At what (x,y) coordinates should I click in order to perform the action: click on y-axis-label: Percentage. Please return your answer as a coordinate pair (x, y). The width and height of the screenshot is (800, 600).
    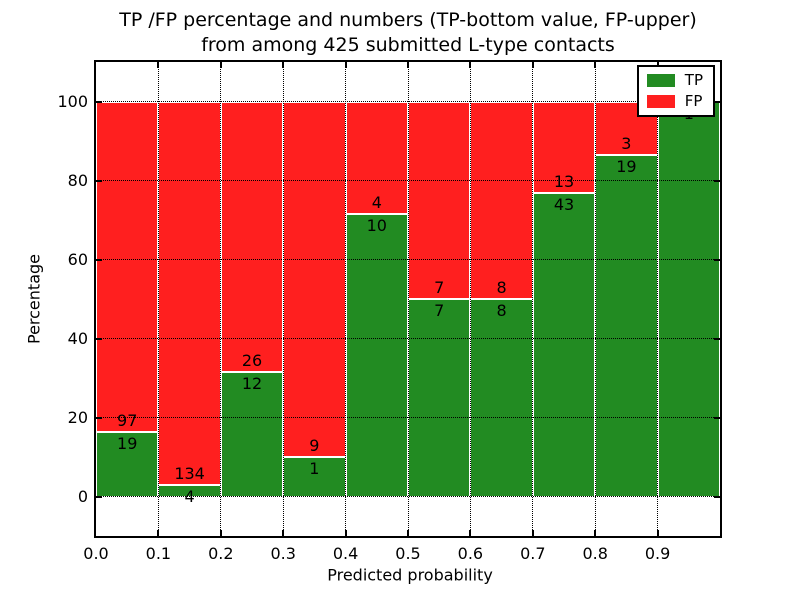
    Looking at the image, I should click on (34, 299).